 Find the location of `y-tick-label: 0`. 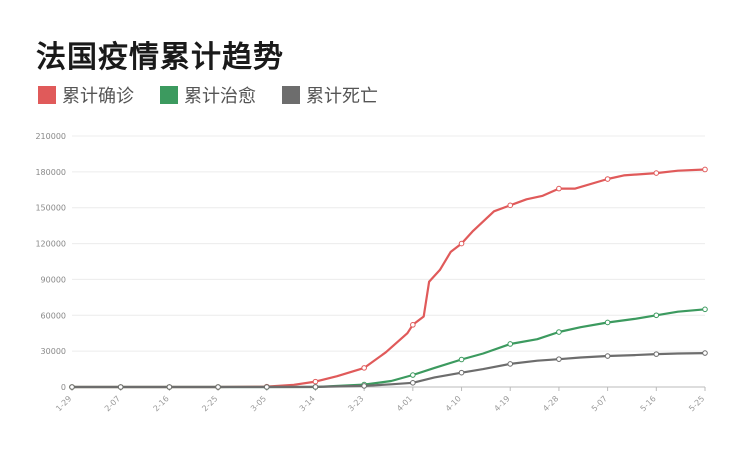

y-tick-label: 0 is located at coordinates (63, 387).